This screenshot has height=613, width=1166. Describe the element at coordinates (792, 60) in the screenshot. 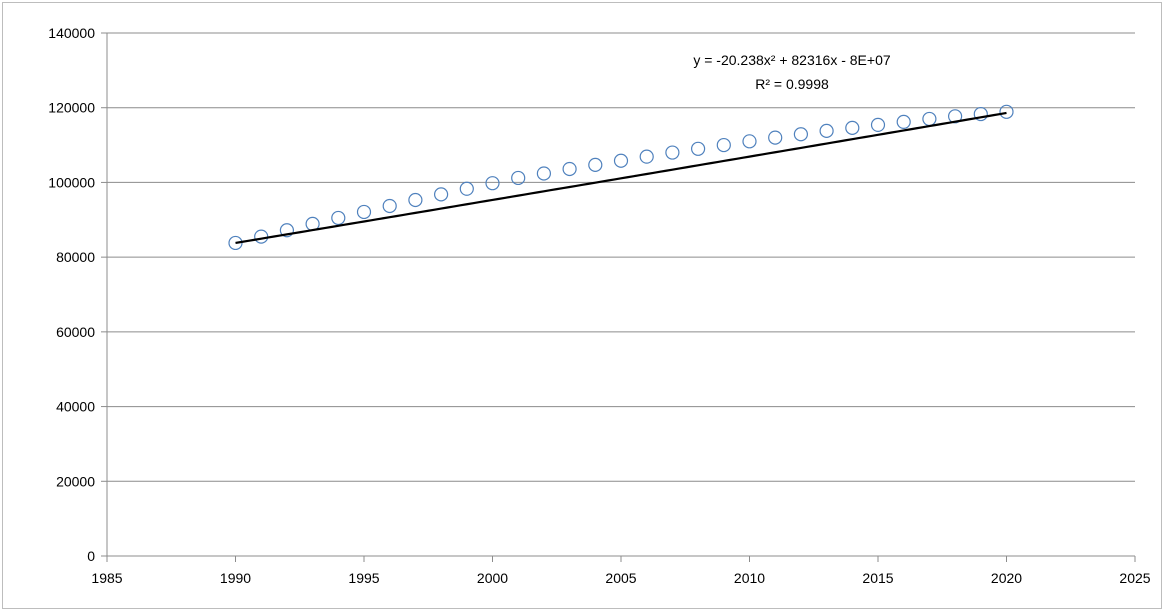

I see `trendline-equation: y = -20.238x² + 82316x - 8E+07` at that location.